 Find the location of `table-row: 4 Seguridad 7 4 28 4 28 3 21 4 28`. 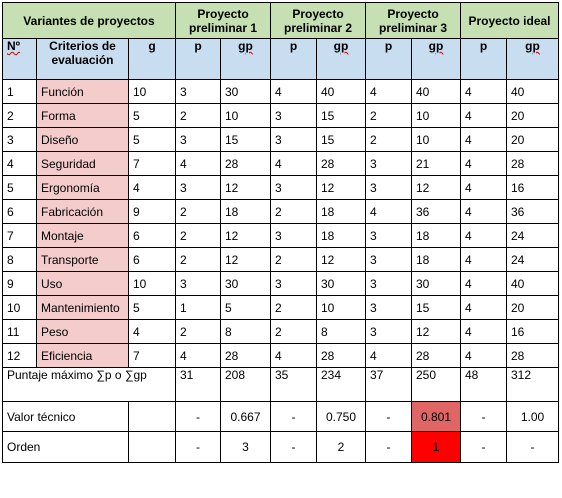

table-row: 4 Seguridad 7 4 28 4 28 3 21 4 28 is located at coordinates (280, 163).